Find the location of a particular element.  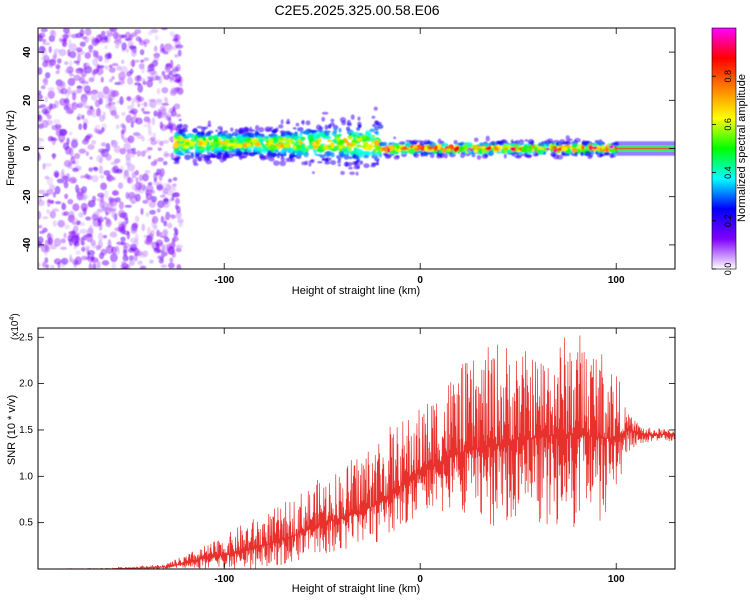

snr-scale-factor: (x104) is located at coordinates (15, 326).